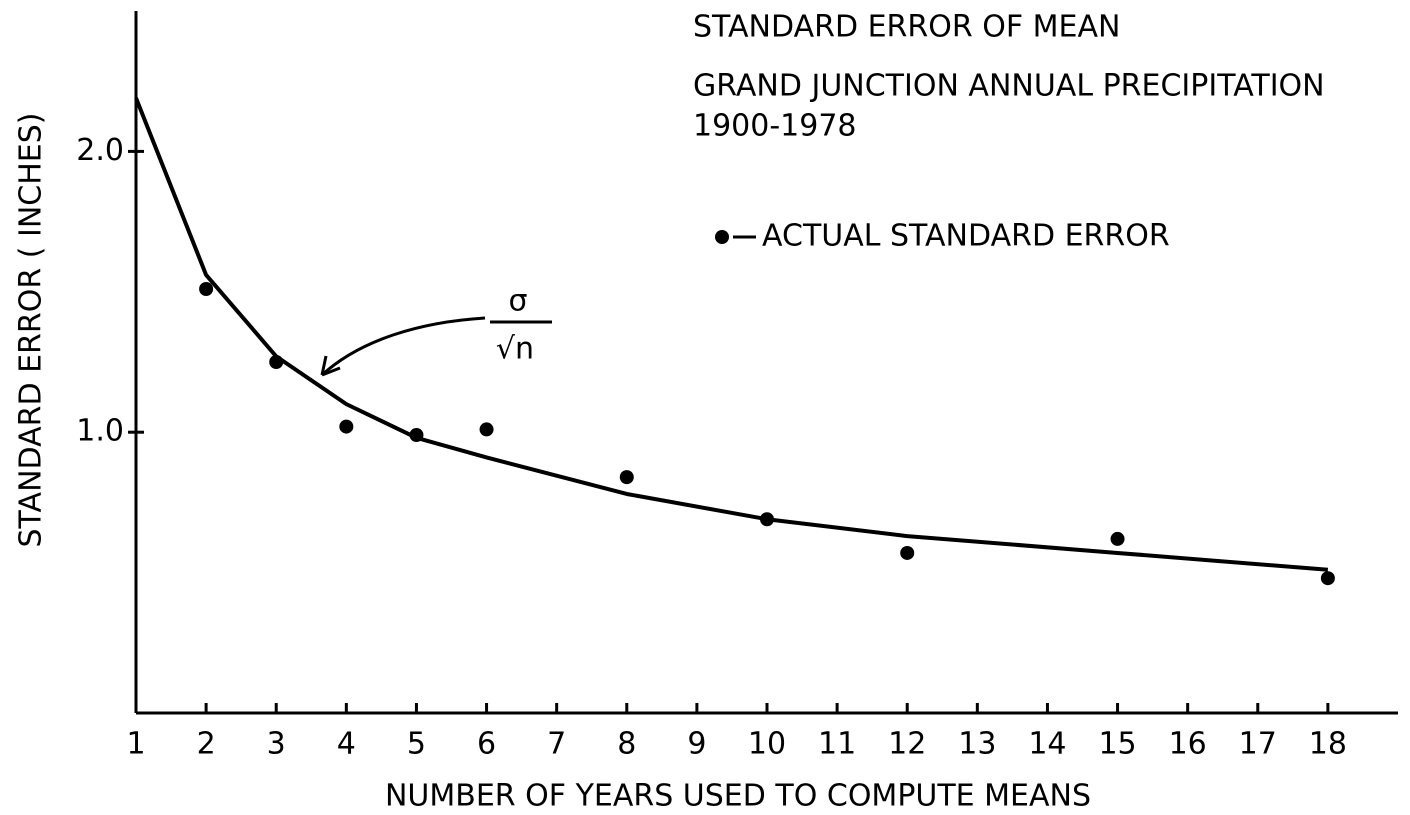 This screenshot has height=815, width=1410. What do you see at coordinates (626, 744) in the screenshot?
I see `x-tick-label: 8` at bounding box center [626, 744].